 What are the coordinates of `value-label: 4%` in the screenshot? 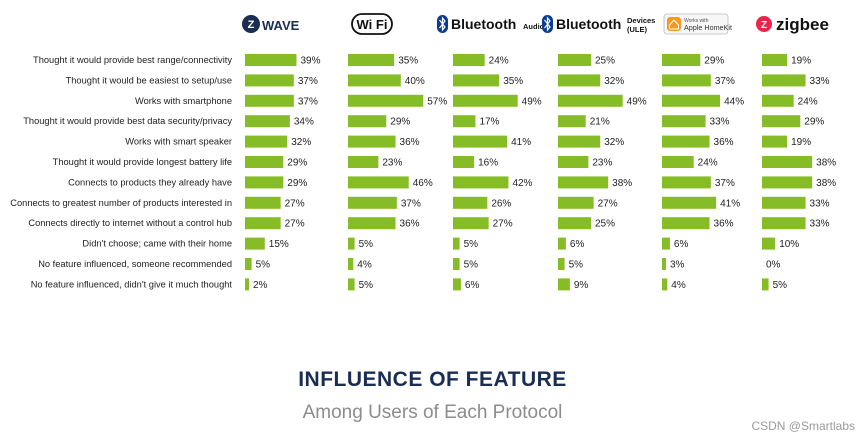 It's located at (678, 285).